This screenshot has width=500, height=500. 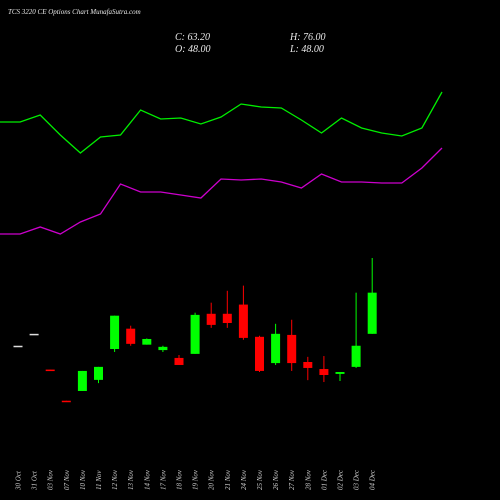 I want to click on x-tick-label: 10 Nov, so click(x=83, y=479).